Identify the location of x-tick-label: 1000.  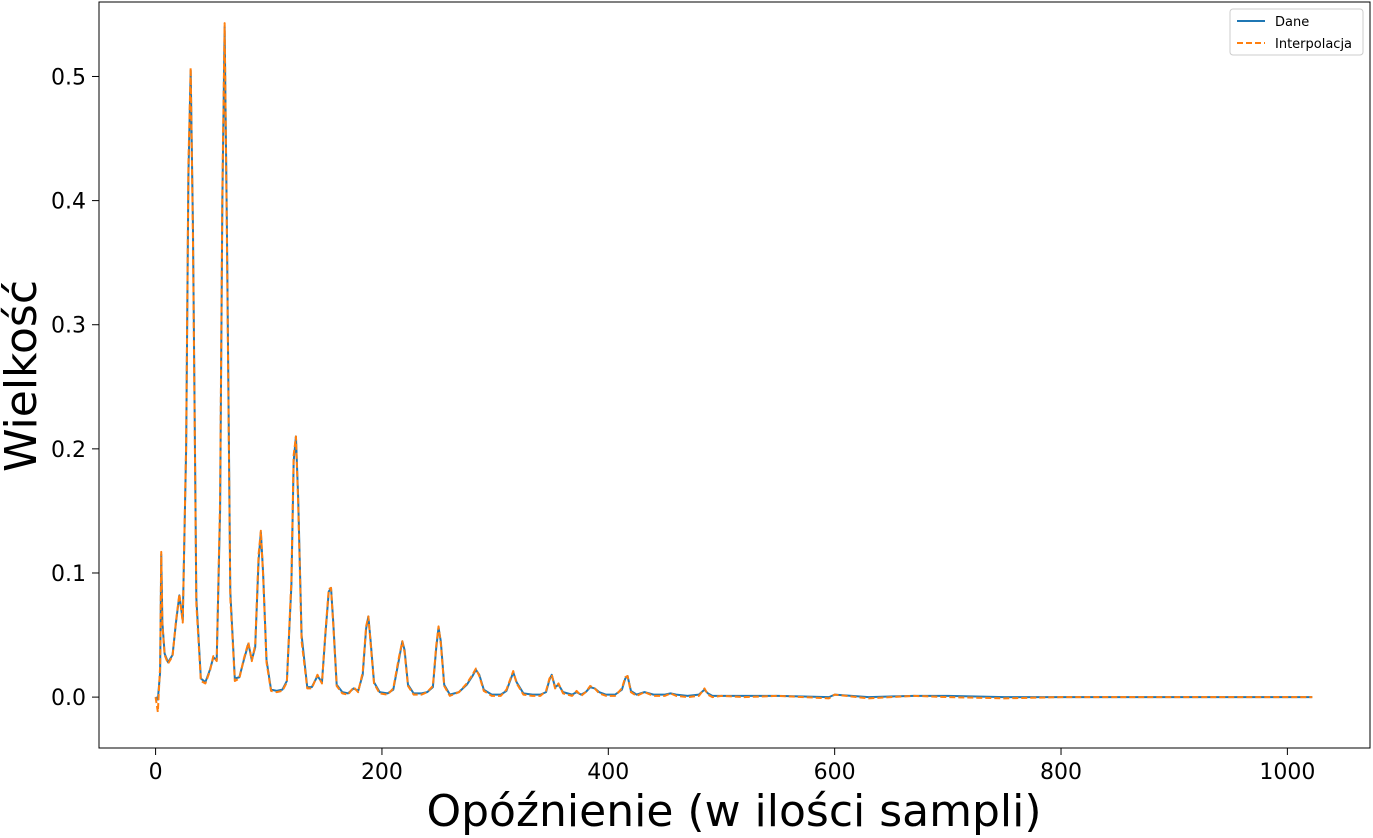
(1287, 772).